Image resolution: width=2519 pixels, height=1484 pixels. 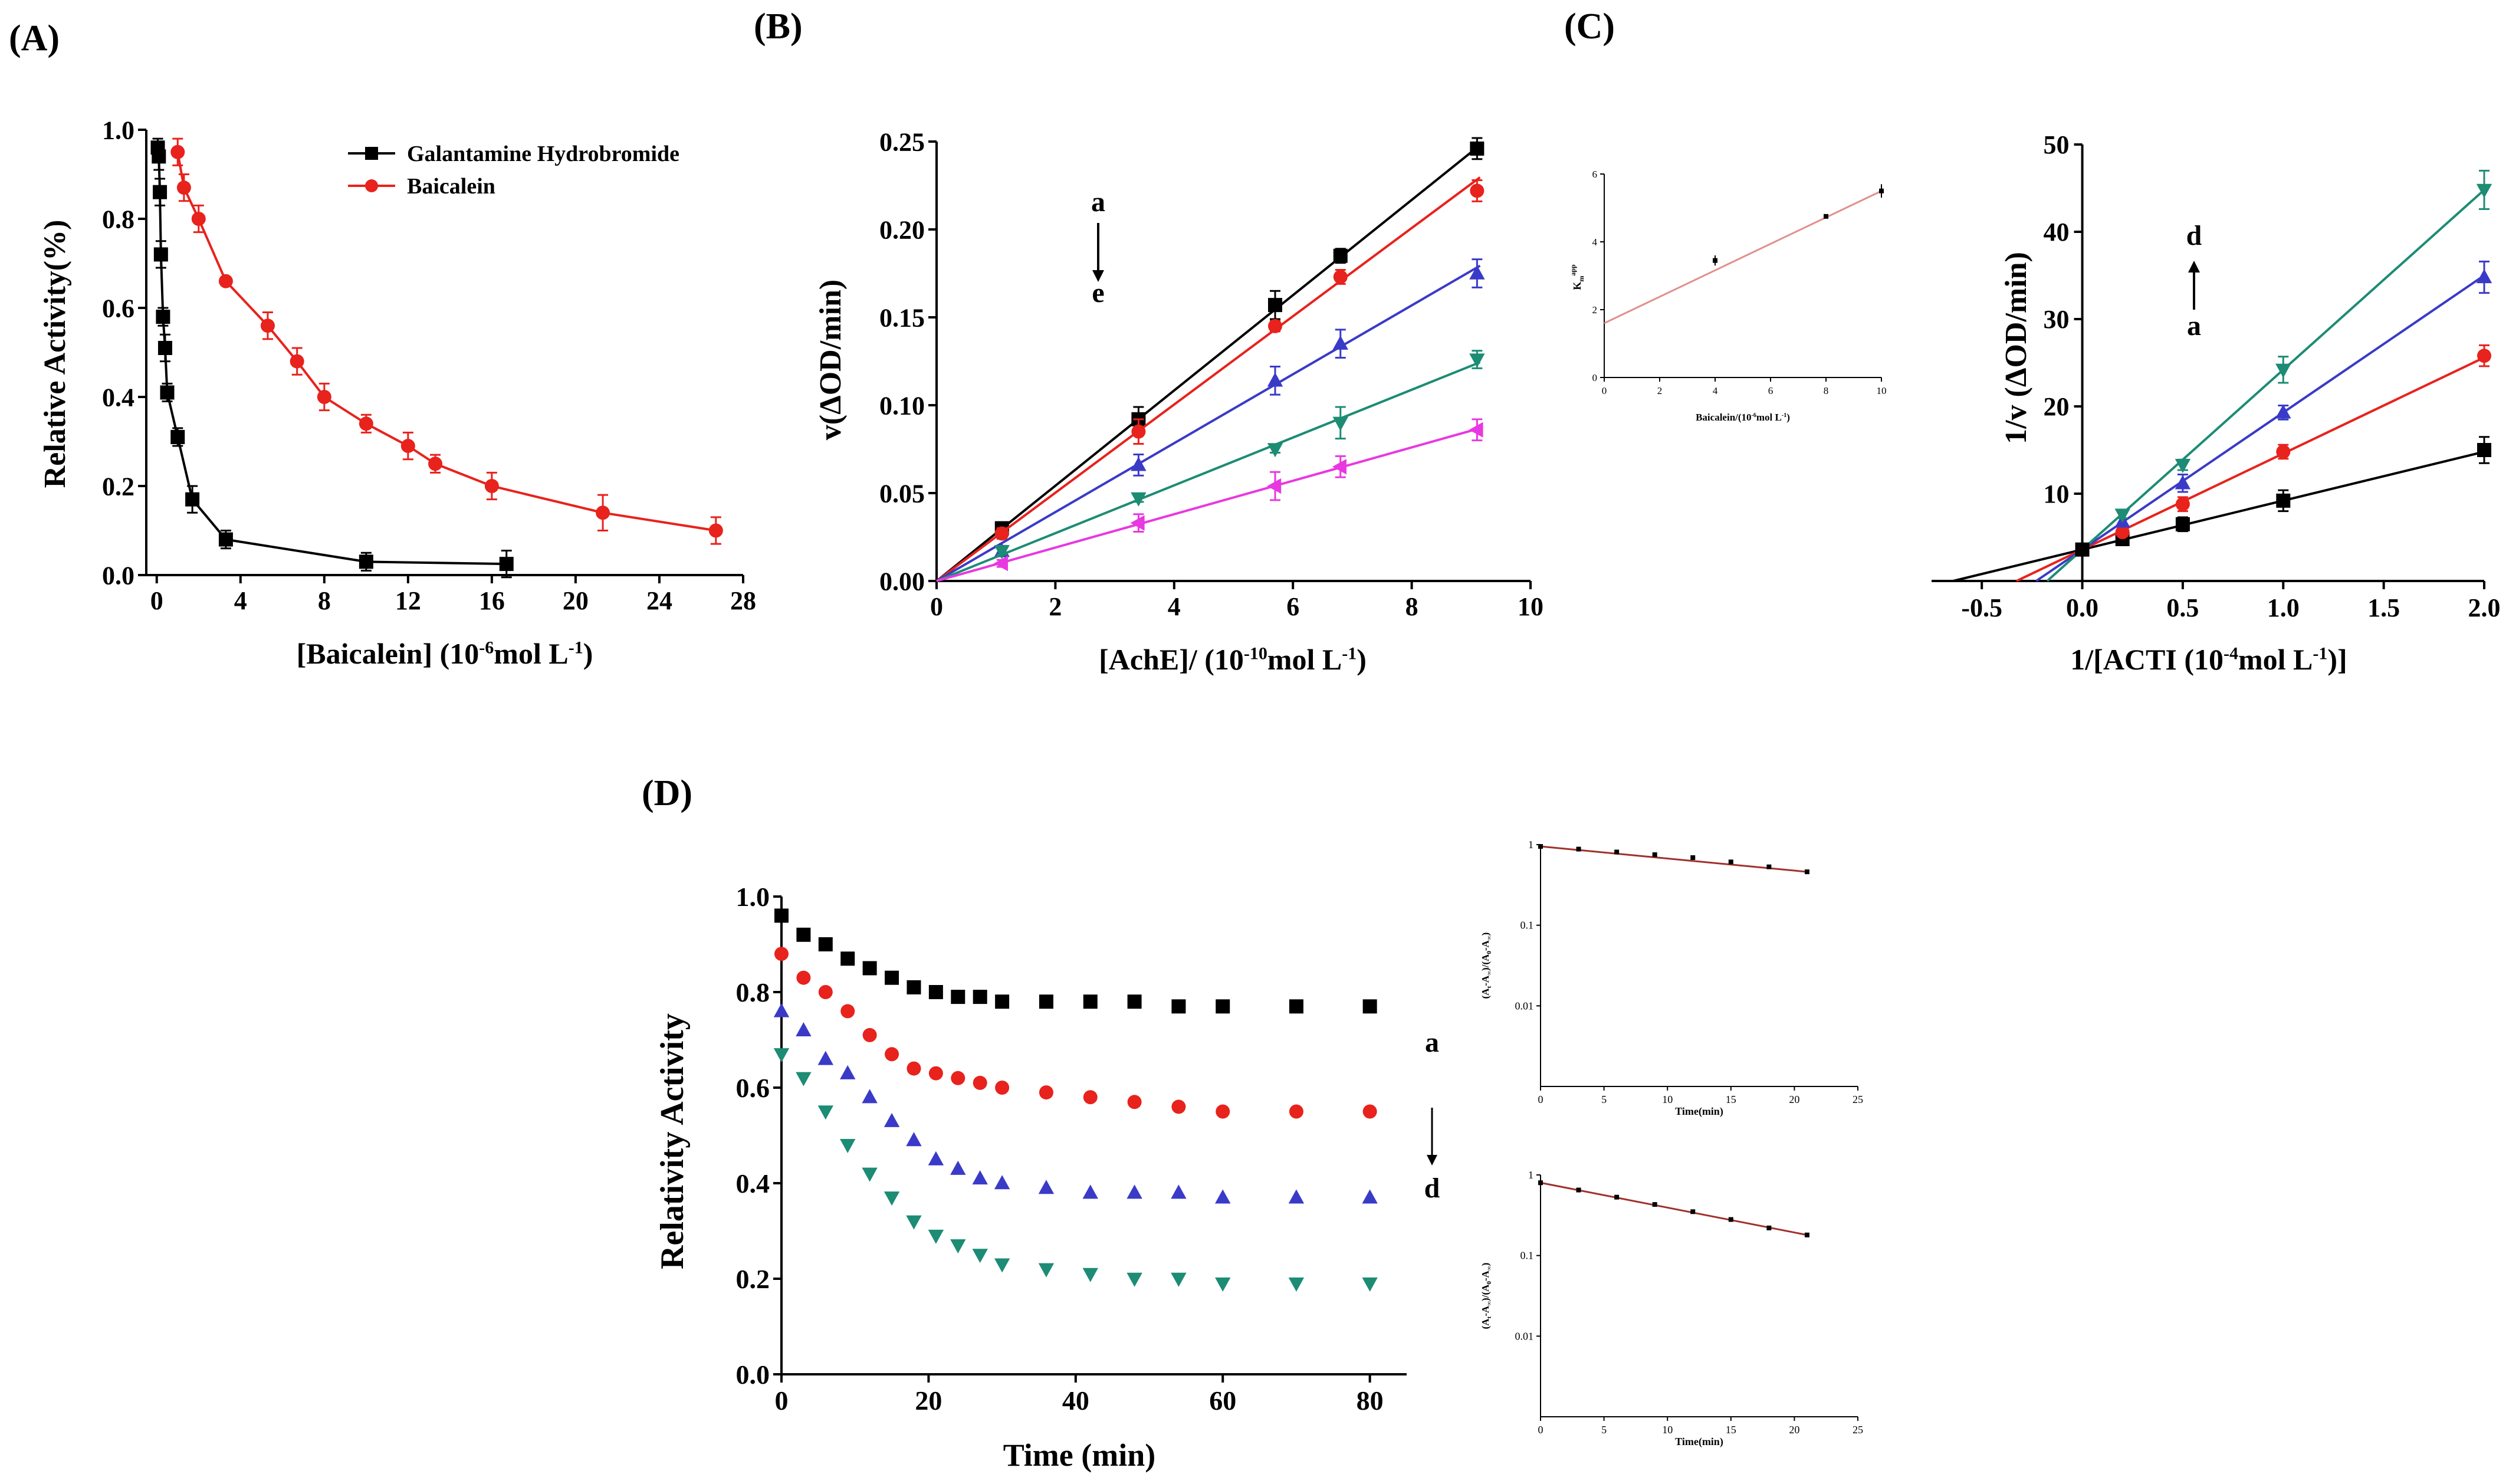 What do you see at coordinates (531, 653) in the screenshot?
I see `chart-a-xlabel-unit: mol L` at bounding box center [531, 653].